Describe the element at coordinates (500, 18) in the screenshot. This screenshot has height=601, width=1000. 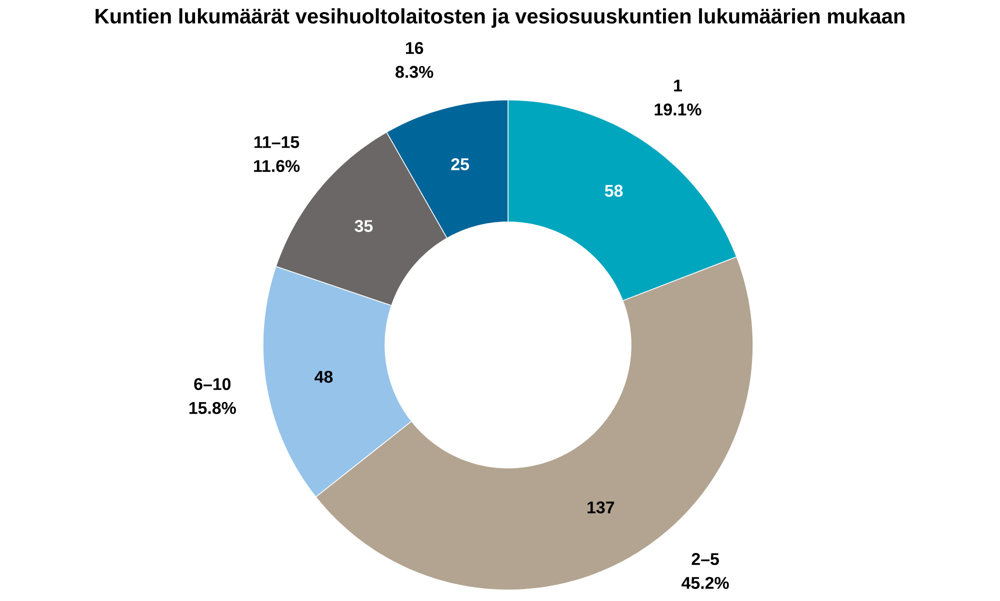
I see `chart-title: Kuntien lukumäärät vesihuoltolaitosten ja vesiosuuskuntien lukumäärien mukaan` at that location.